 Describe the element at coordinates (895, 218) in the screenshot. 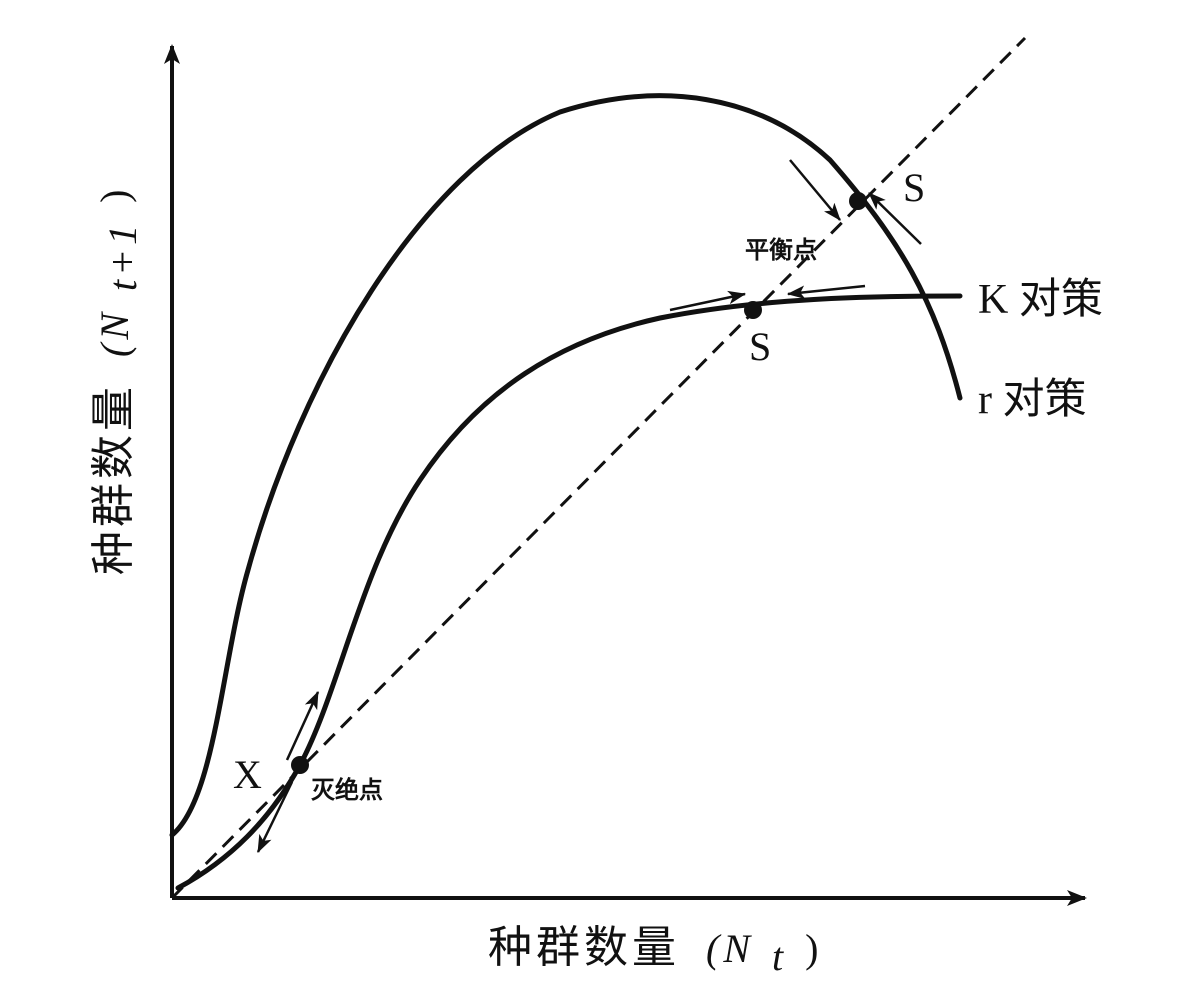

I see `r-lower-arrow` at that location.